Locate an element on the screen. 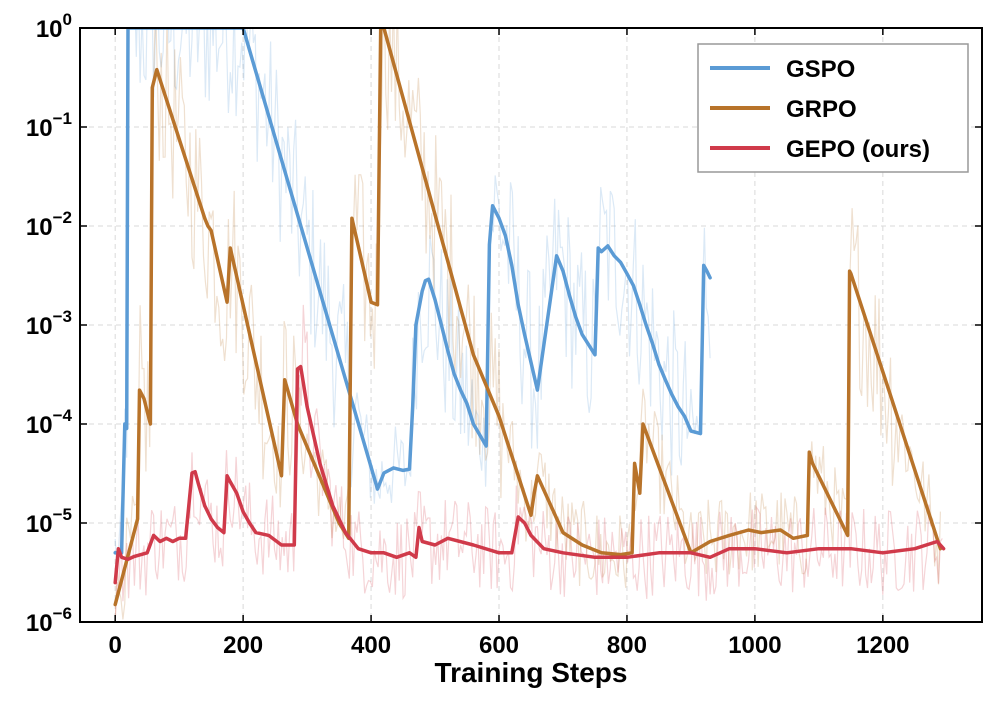  y-tick-label: 10⁻⁴ is located at coordinates (49, 422).